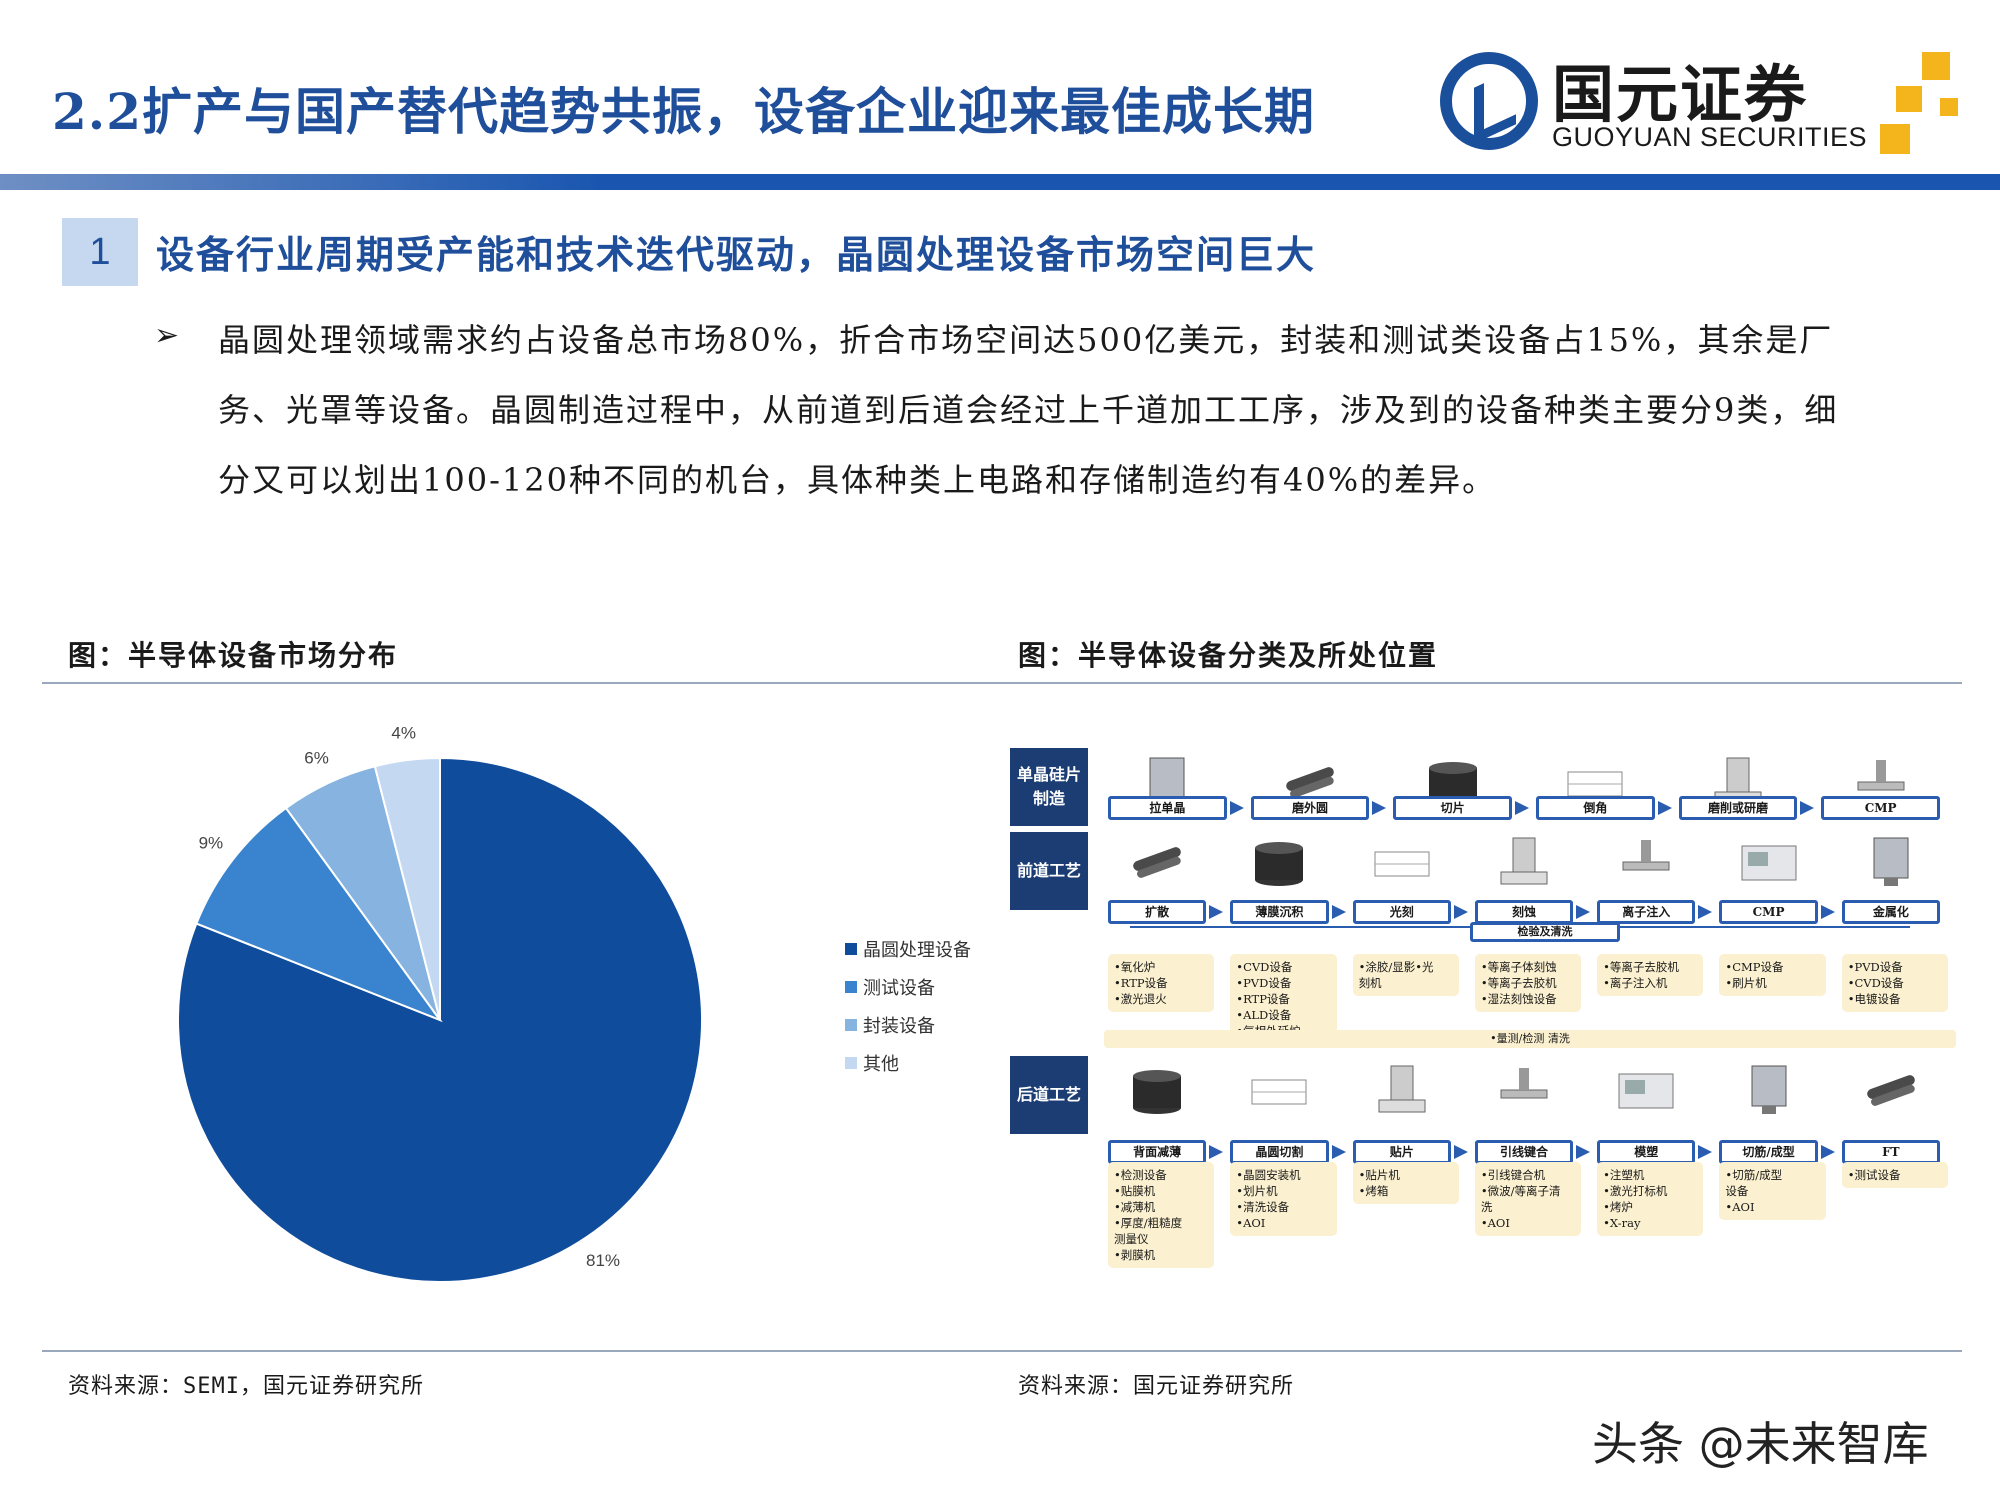  I want to click on stage-label: 后道工艺, so click(1049, 1095).